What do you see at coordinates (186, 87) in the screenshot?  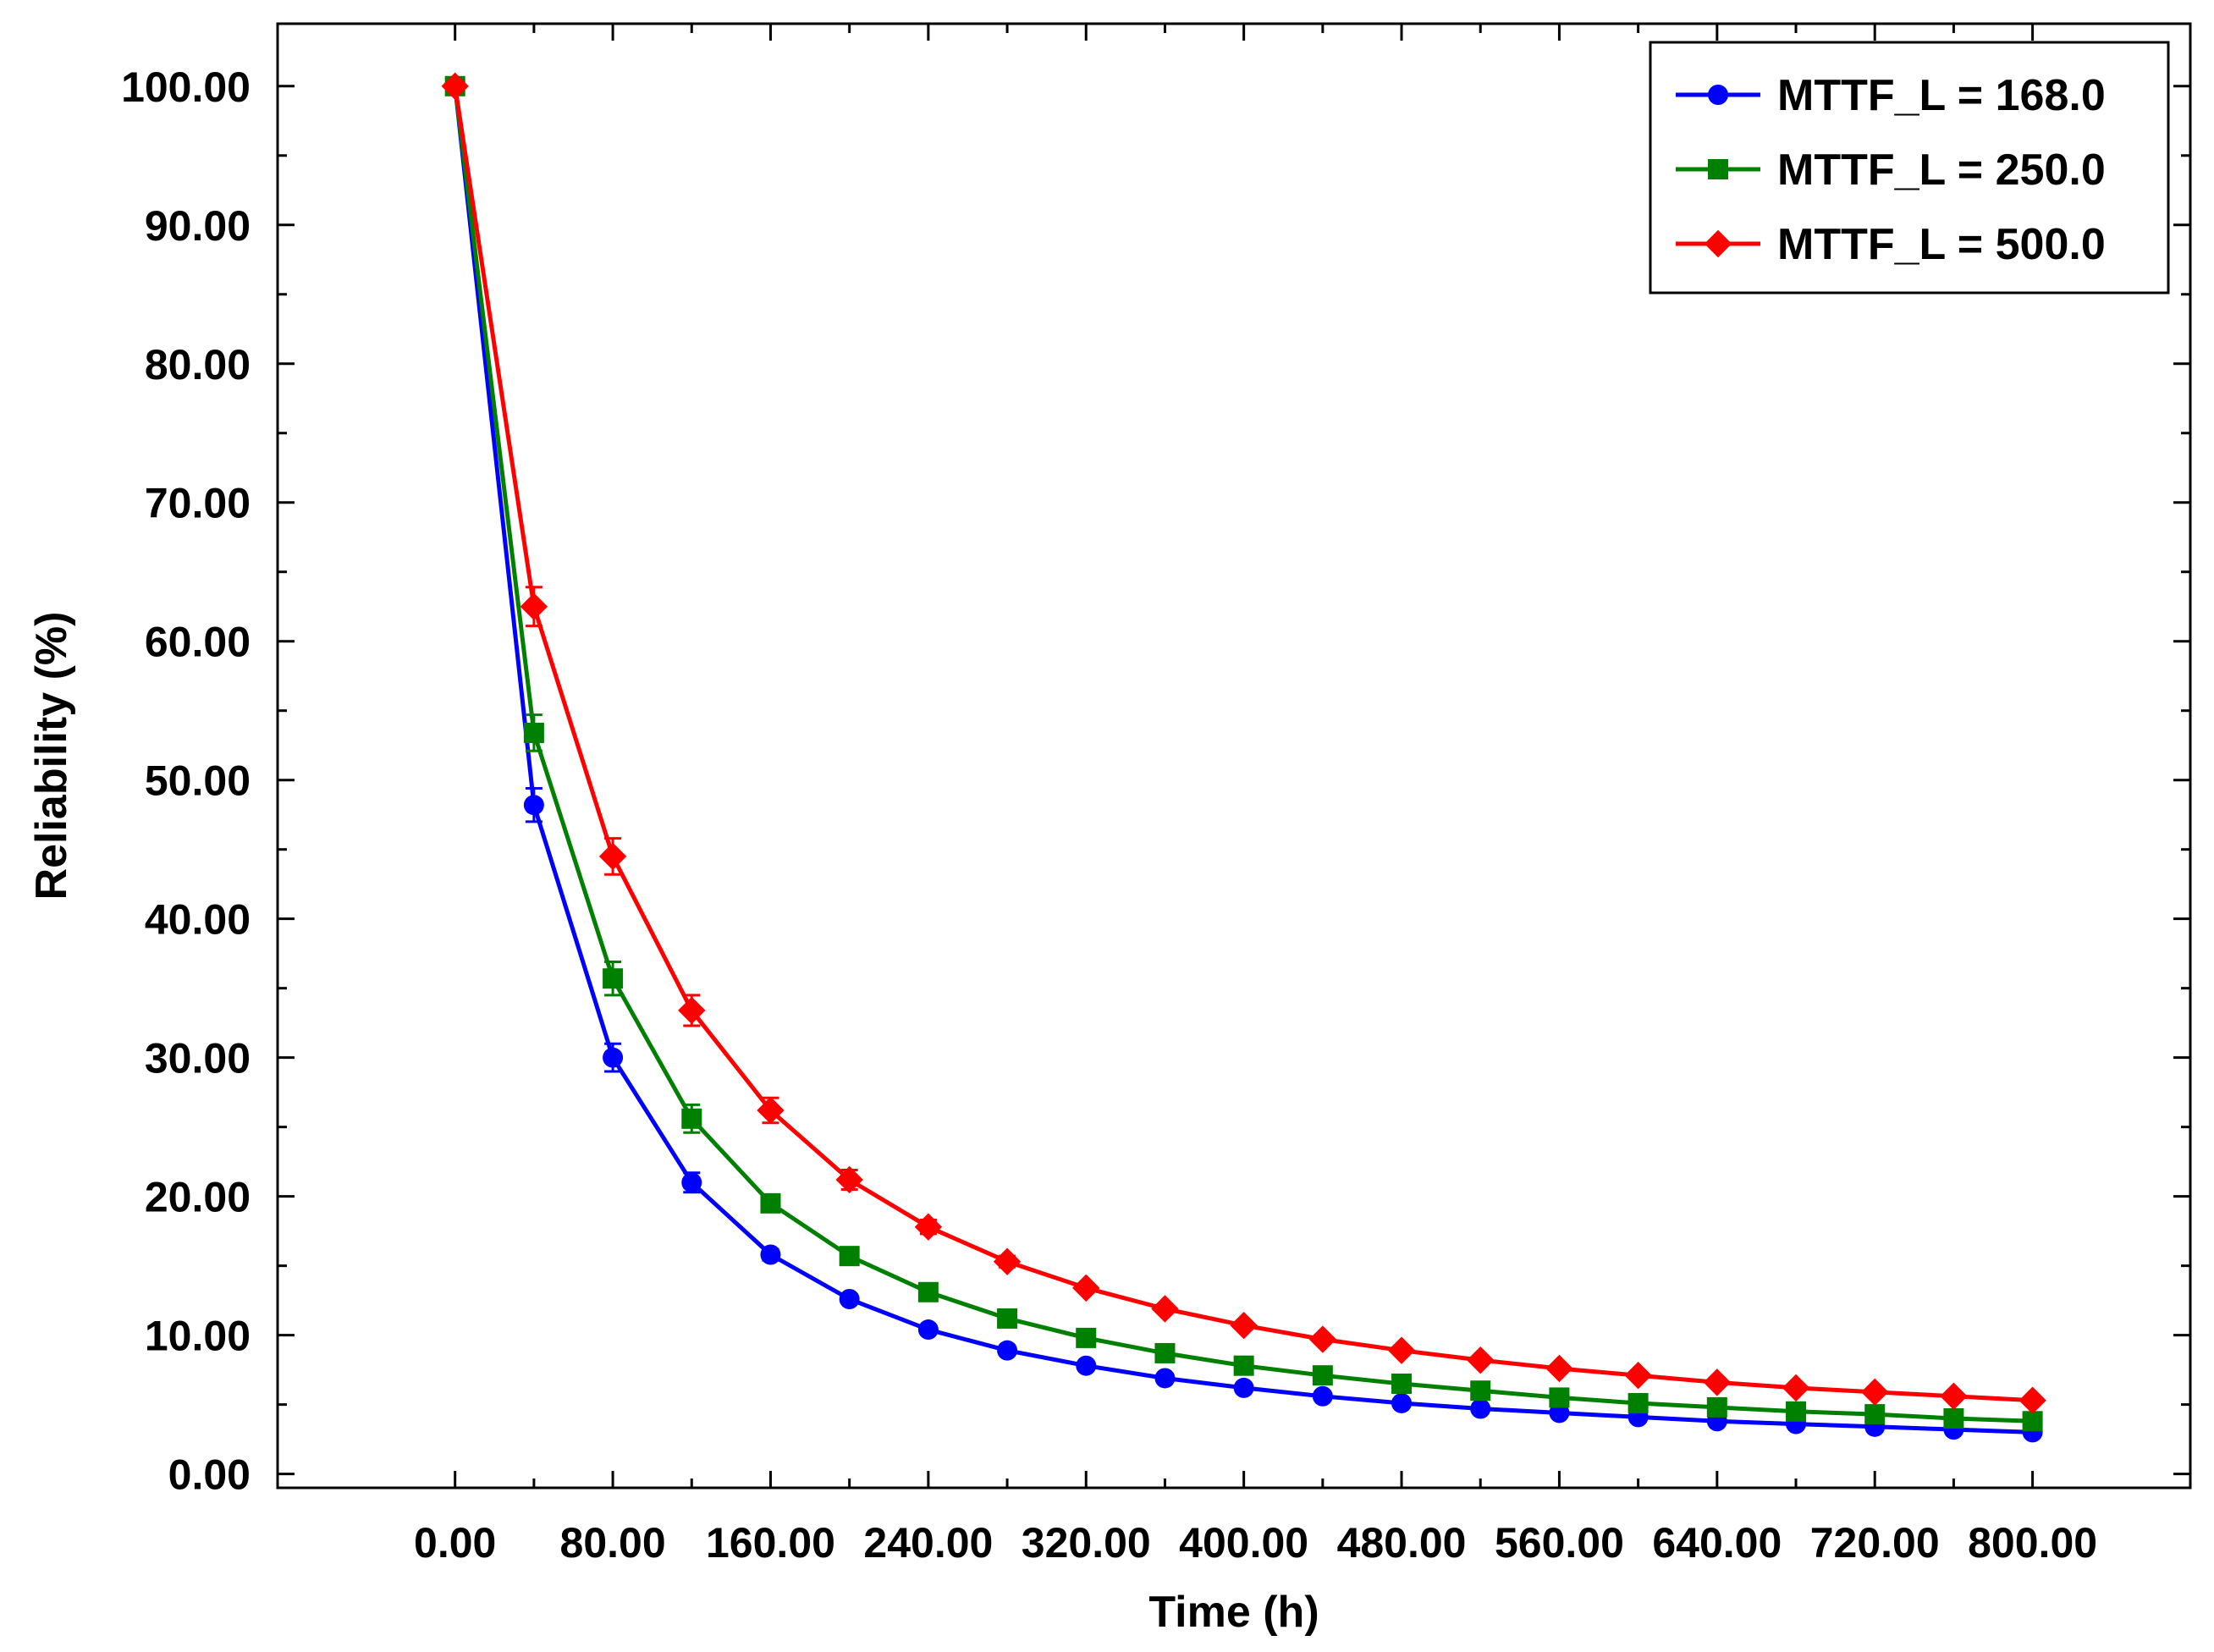 I see `y-tick-label: 100.00` at bounding box center [186, 87].